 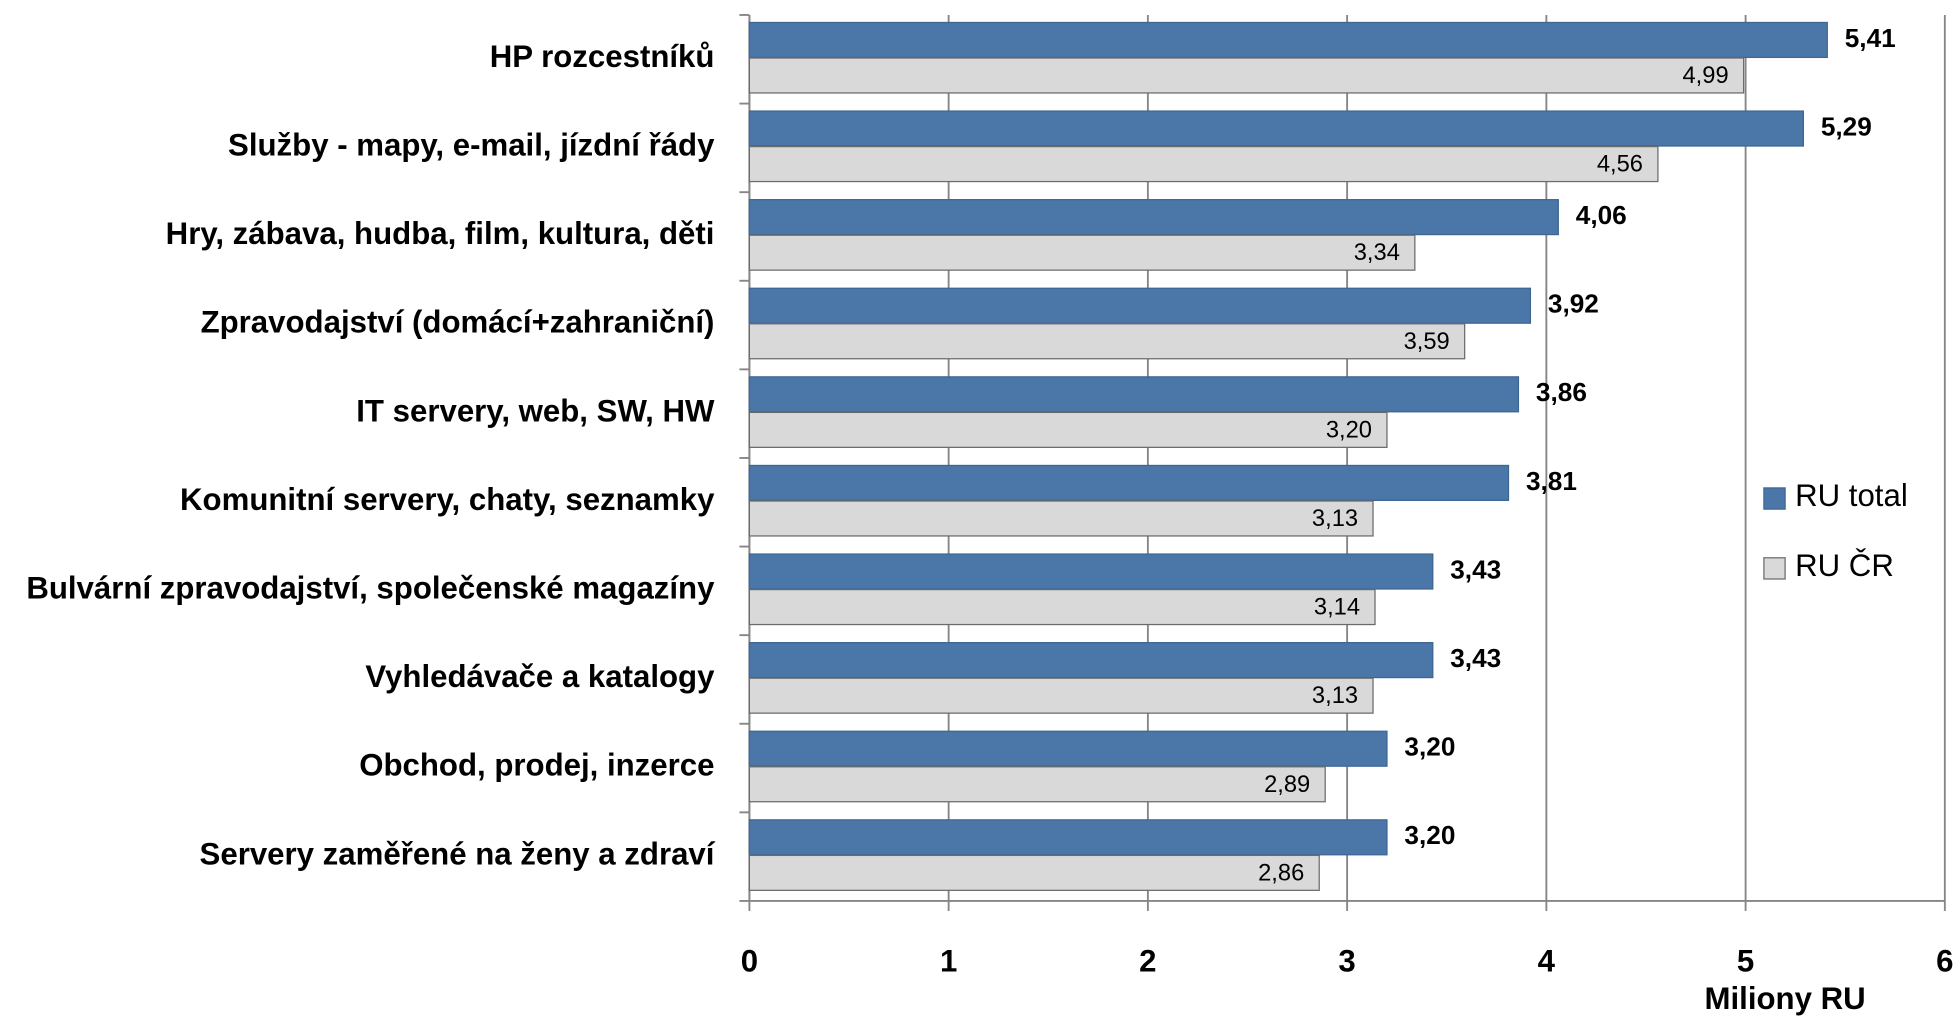 What do you see at coordinates (1287, 785) in the screenshot?
I see `value-label: 2,89` at bounding box center [1287, 785].